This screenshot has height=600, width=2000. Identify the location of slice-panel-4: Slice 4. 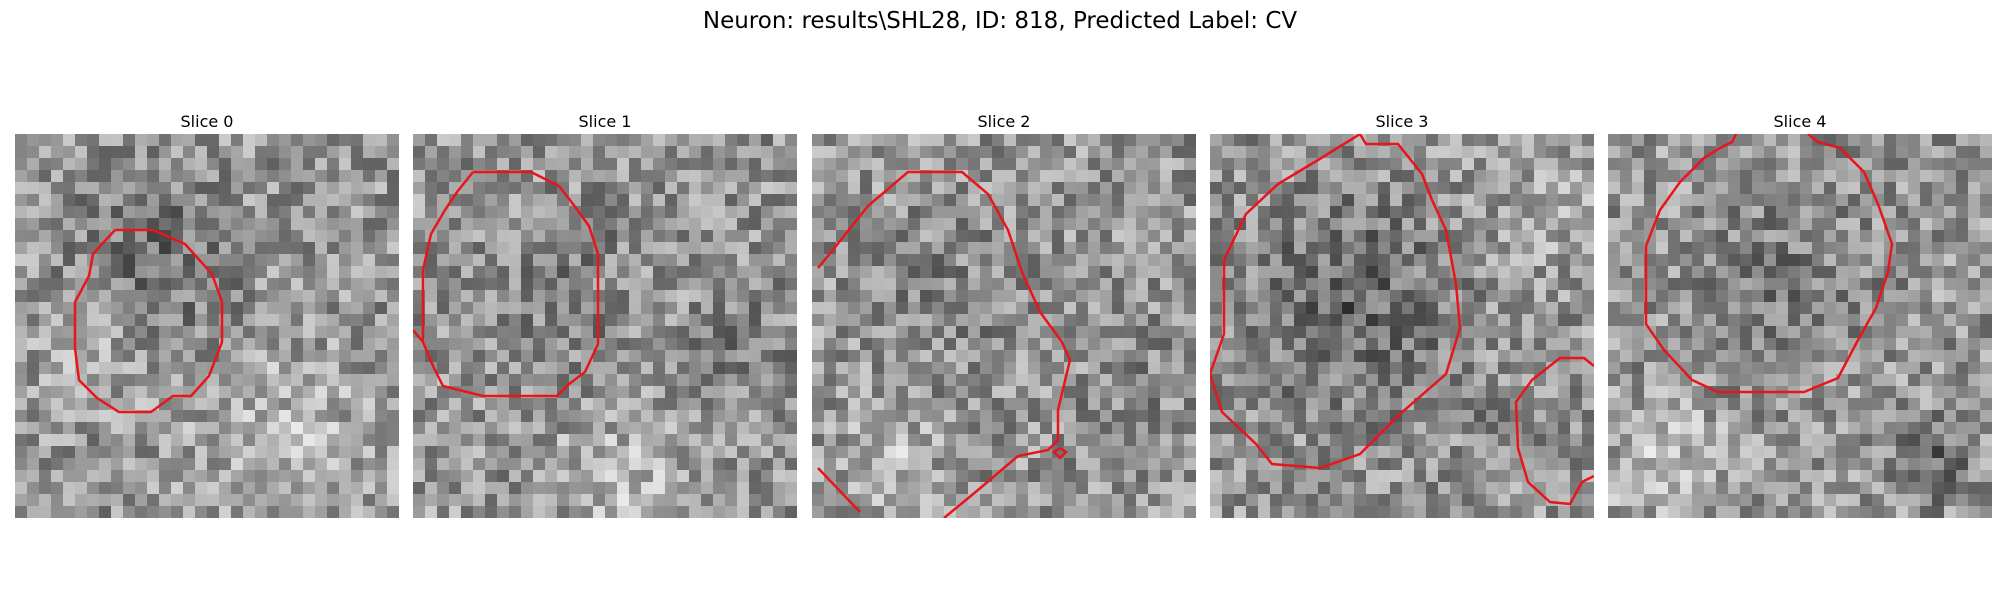
(1800, 314).